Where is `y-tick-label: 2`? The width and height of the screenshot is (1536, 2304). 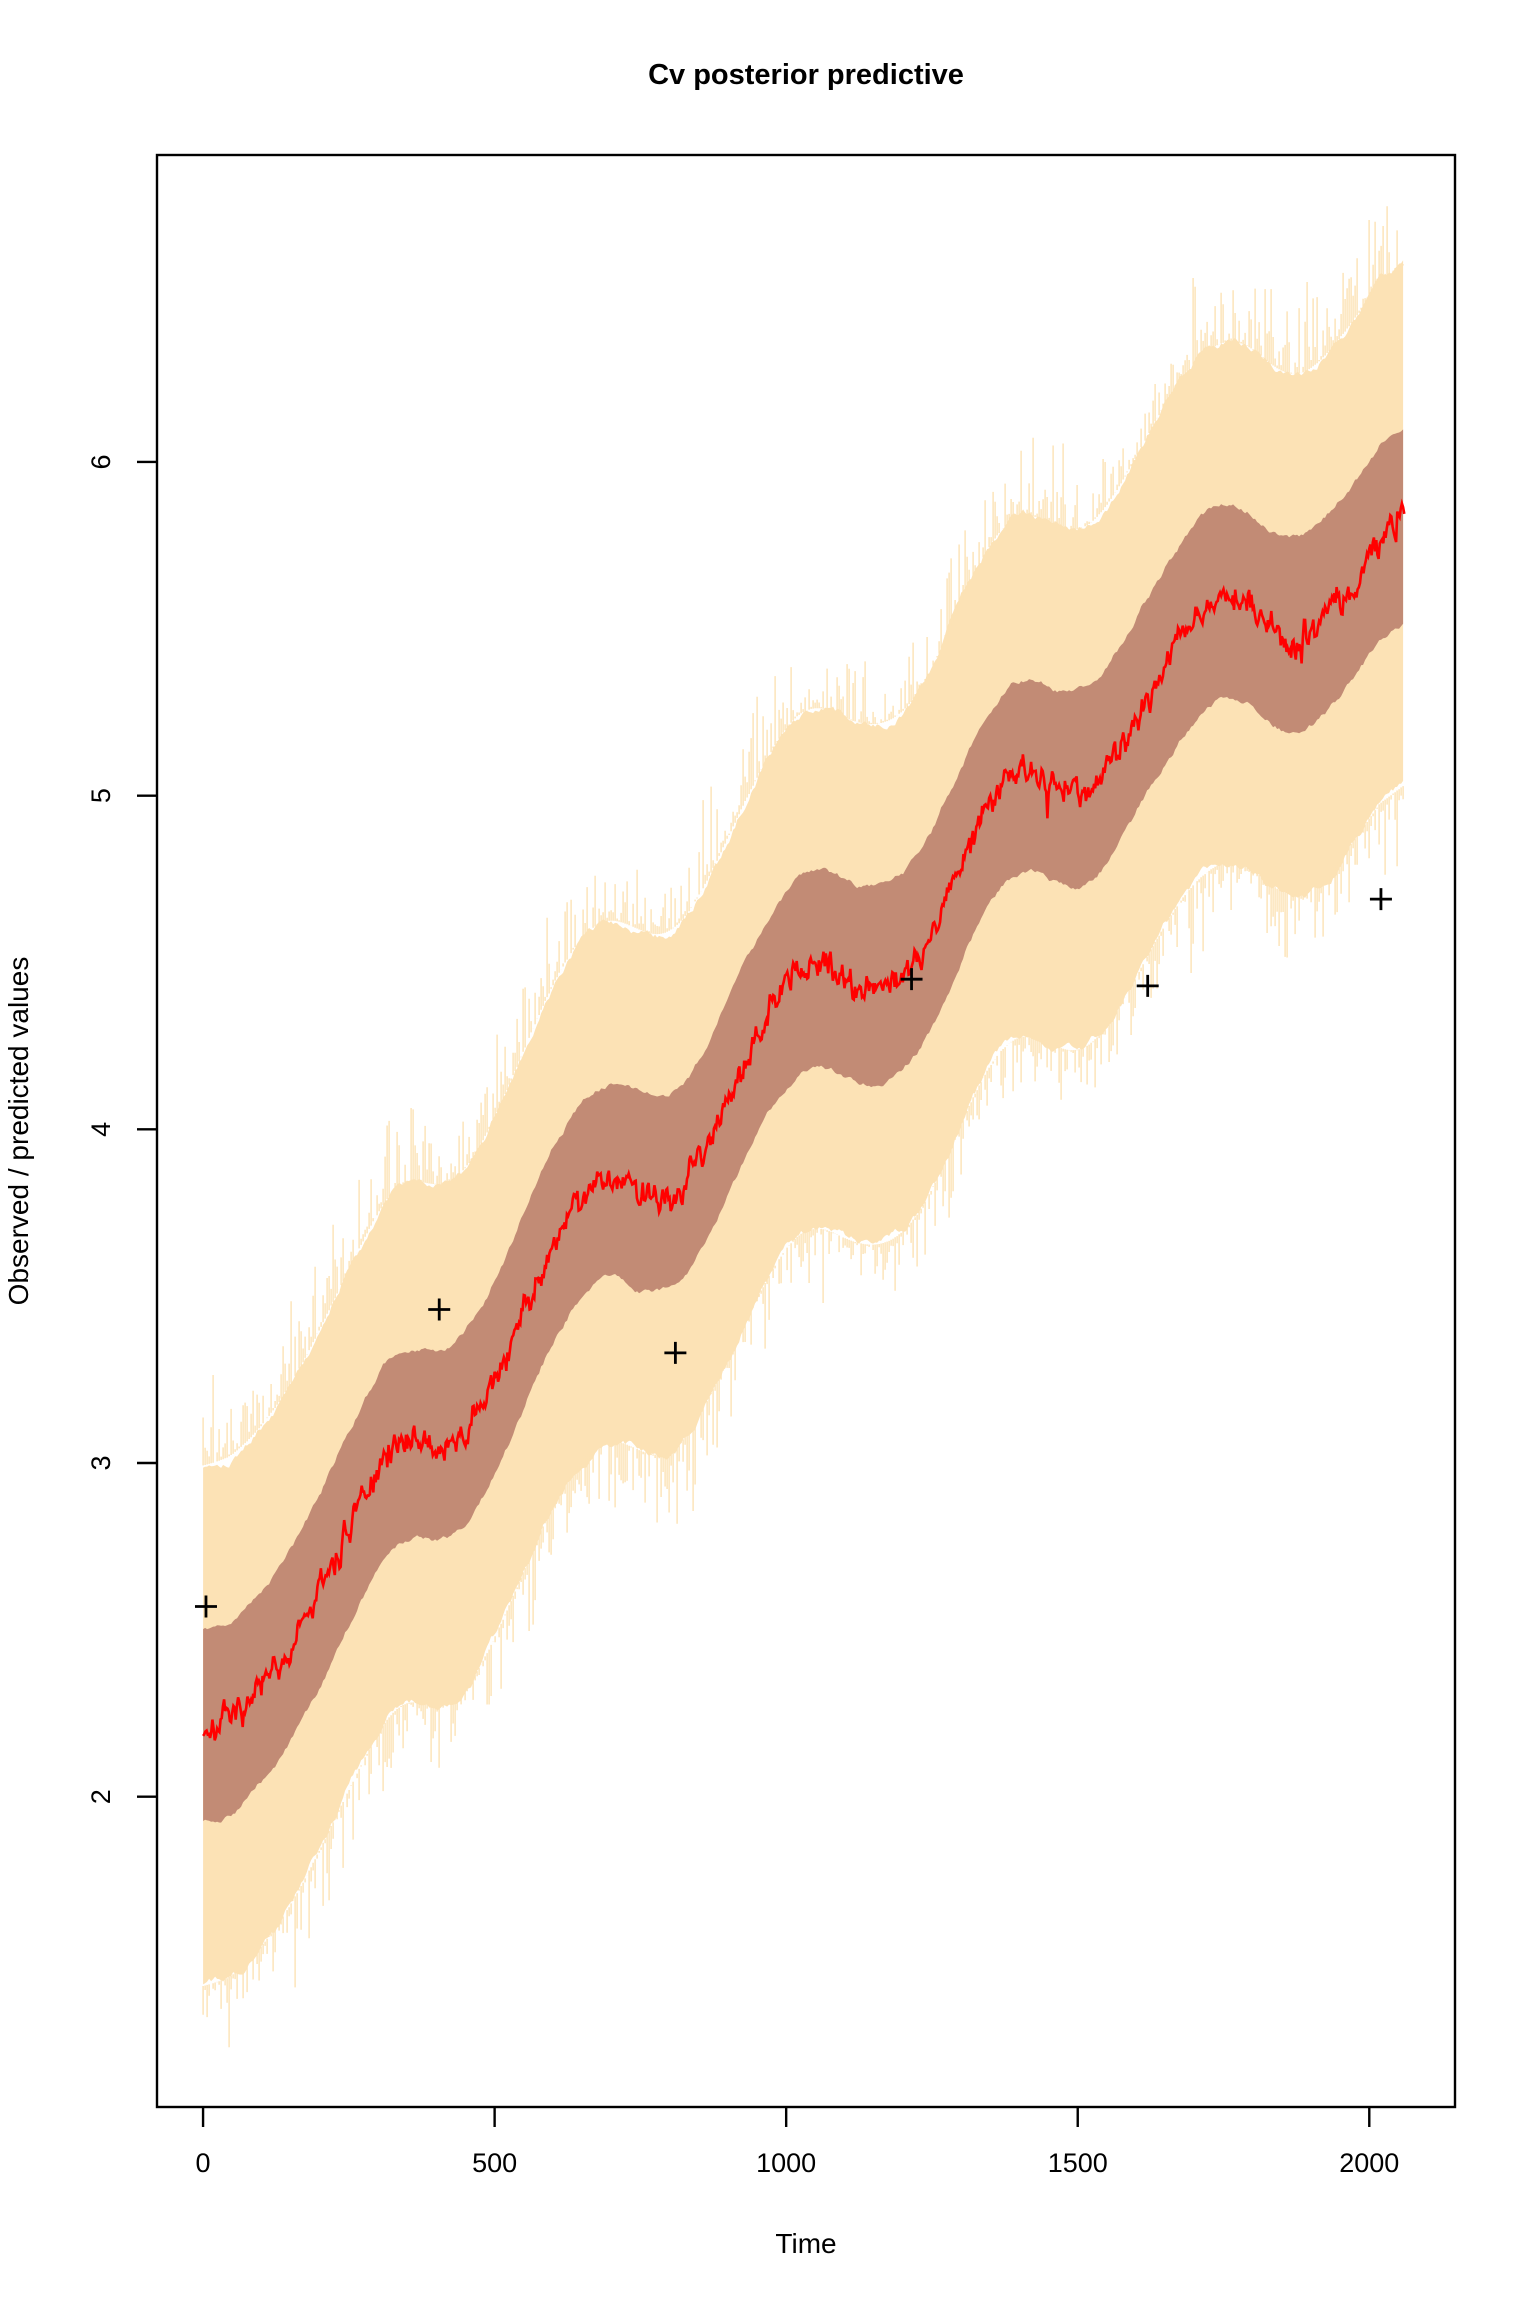
y-tick-label: 2 is located at coordinates (101, 1796).